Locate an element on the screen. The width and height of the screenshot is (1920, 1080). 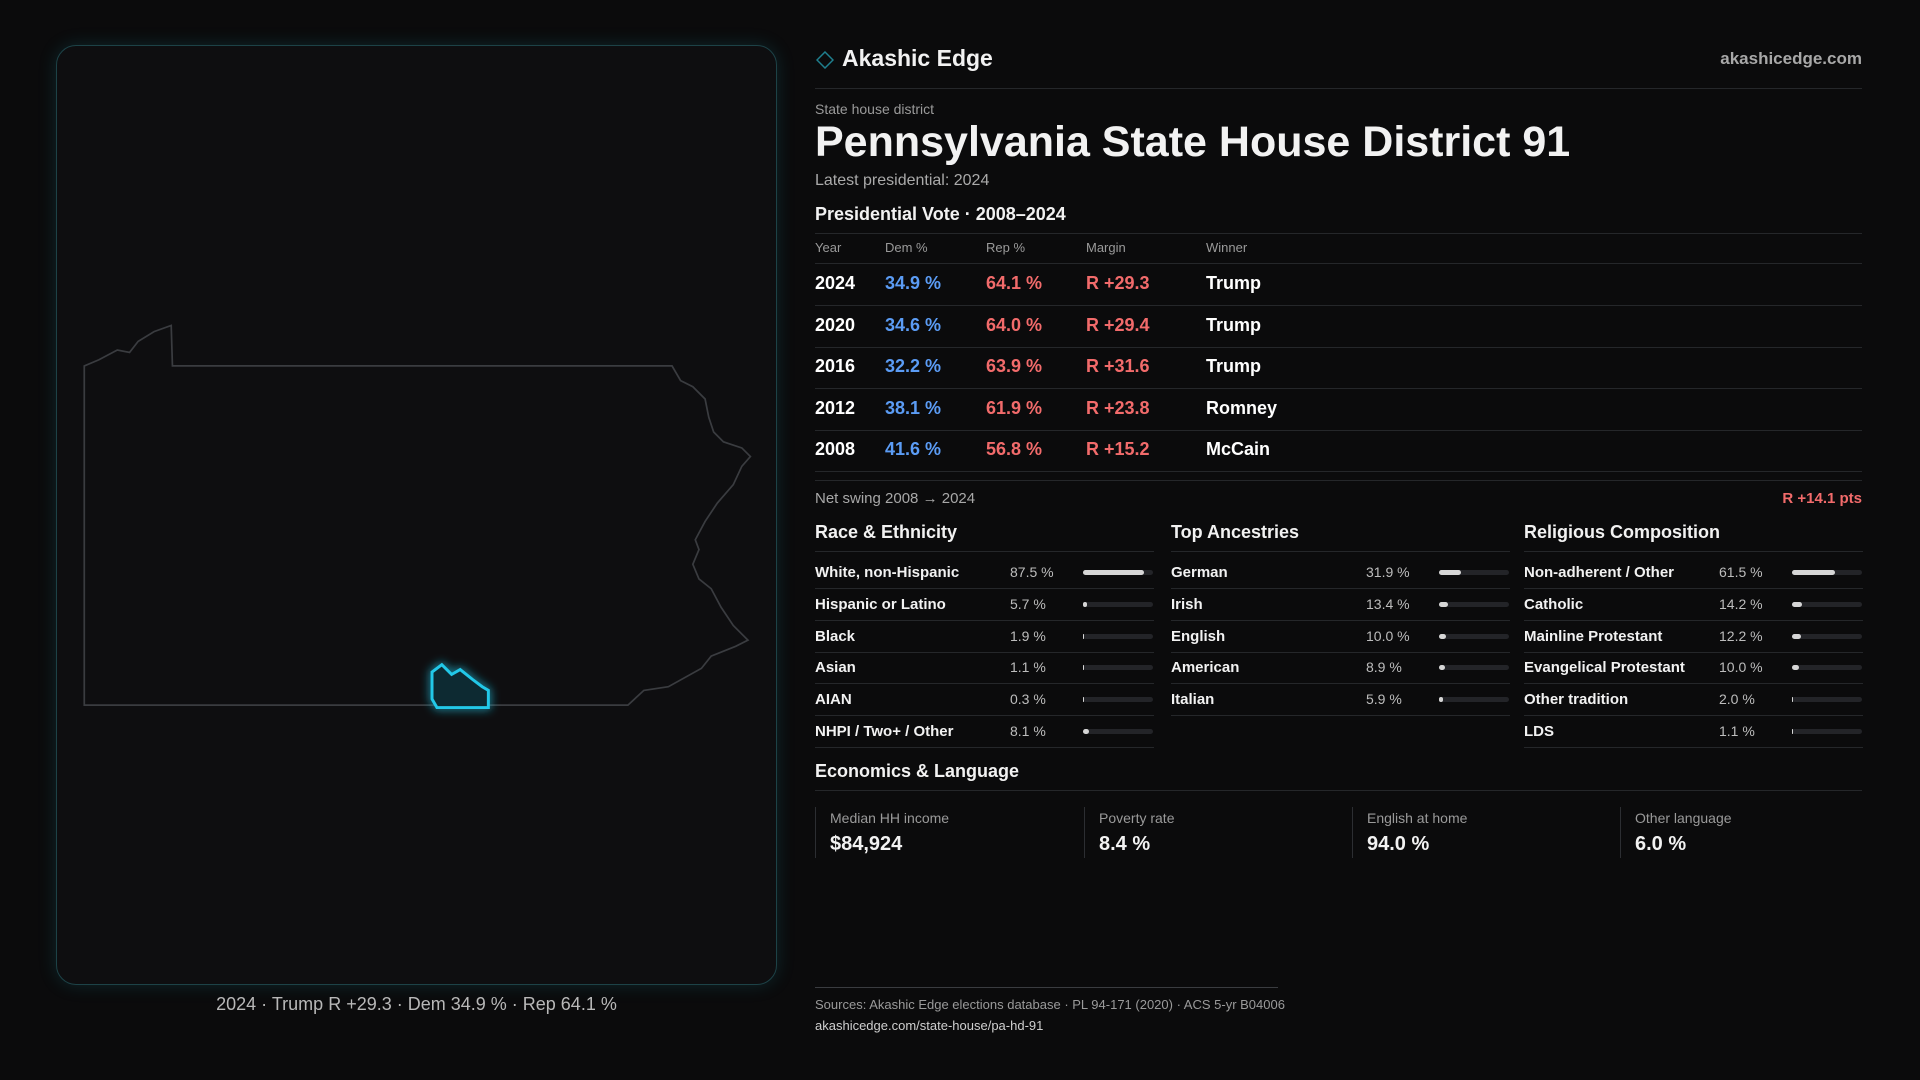
row-label: LDS is located at coordinates (1539, 731).